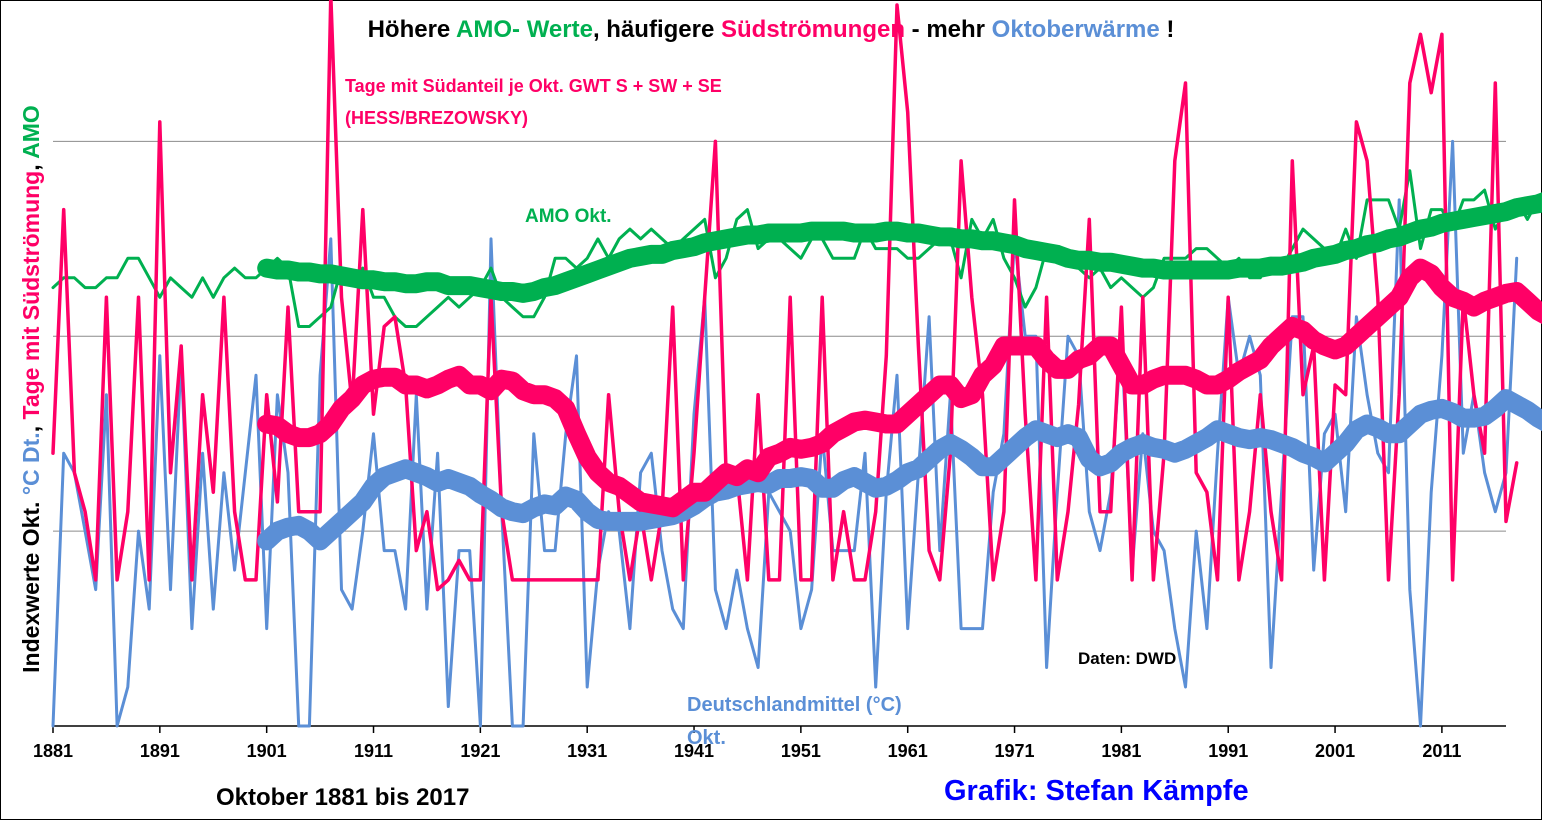 Image resolution: width=1542 pixels, height=825 pixels. Describe the element at coordinates (160, 751) in the screenshot. I see `x-tick-label: 1891` at that location.